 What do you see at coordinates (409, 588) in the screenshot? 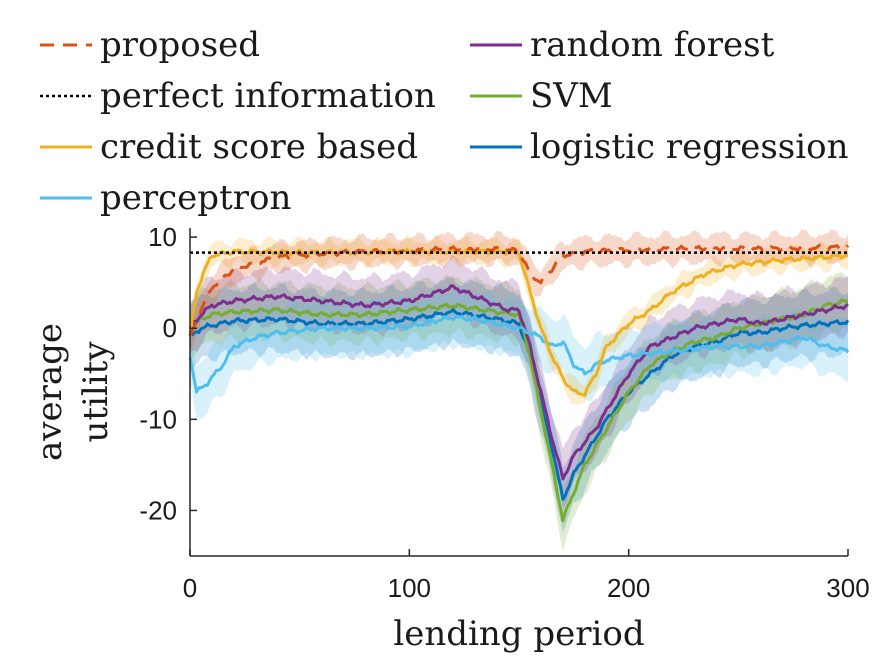
I see `x-tick-label-100: 100` at bounding box center [409, 588].